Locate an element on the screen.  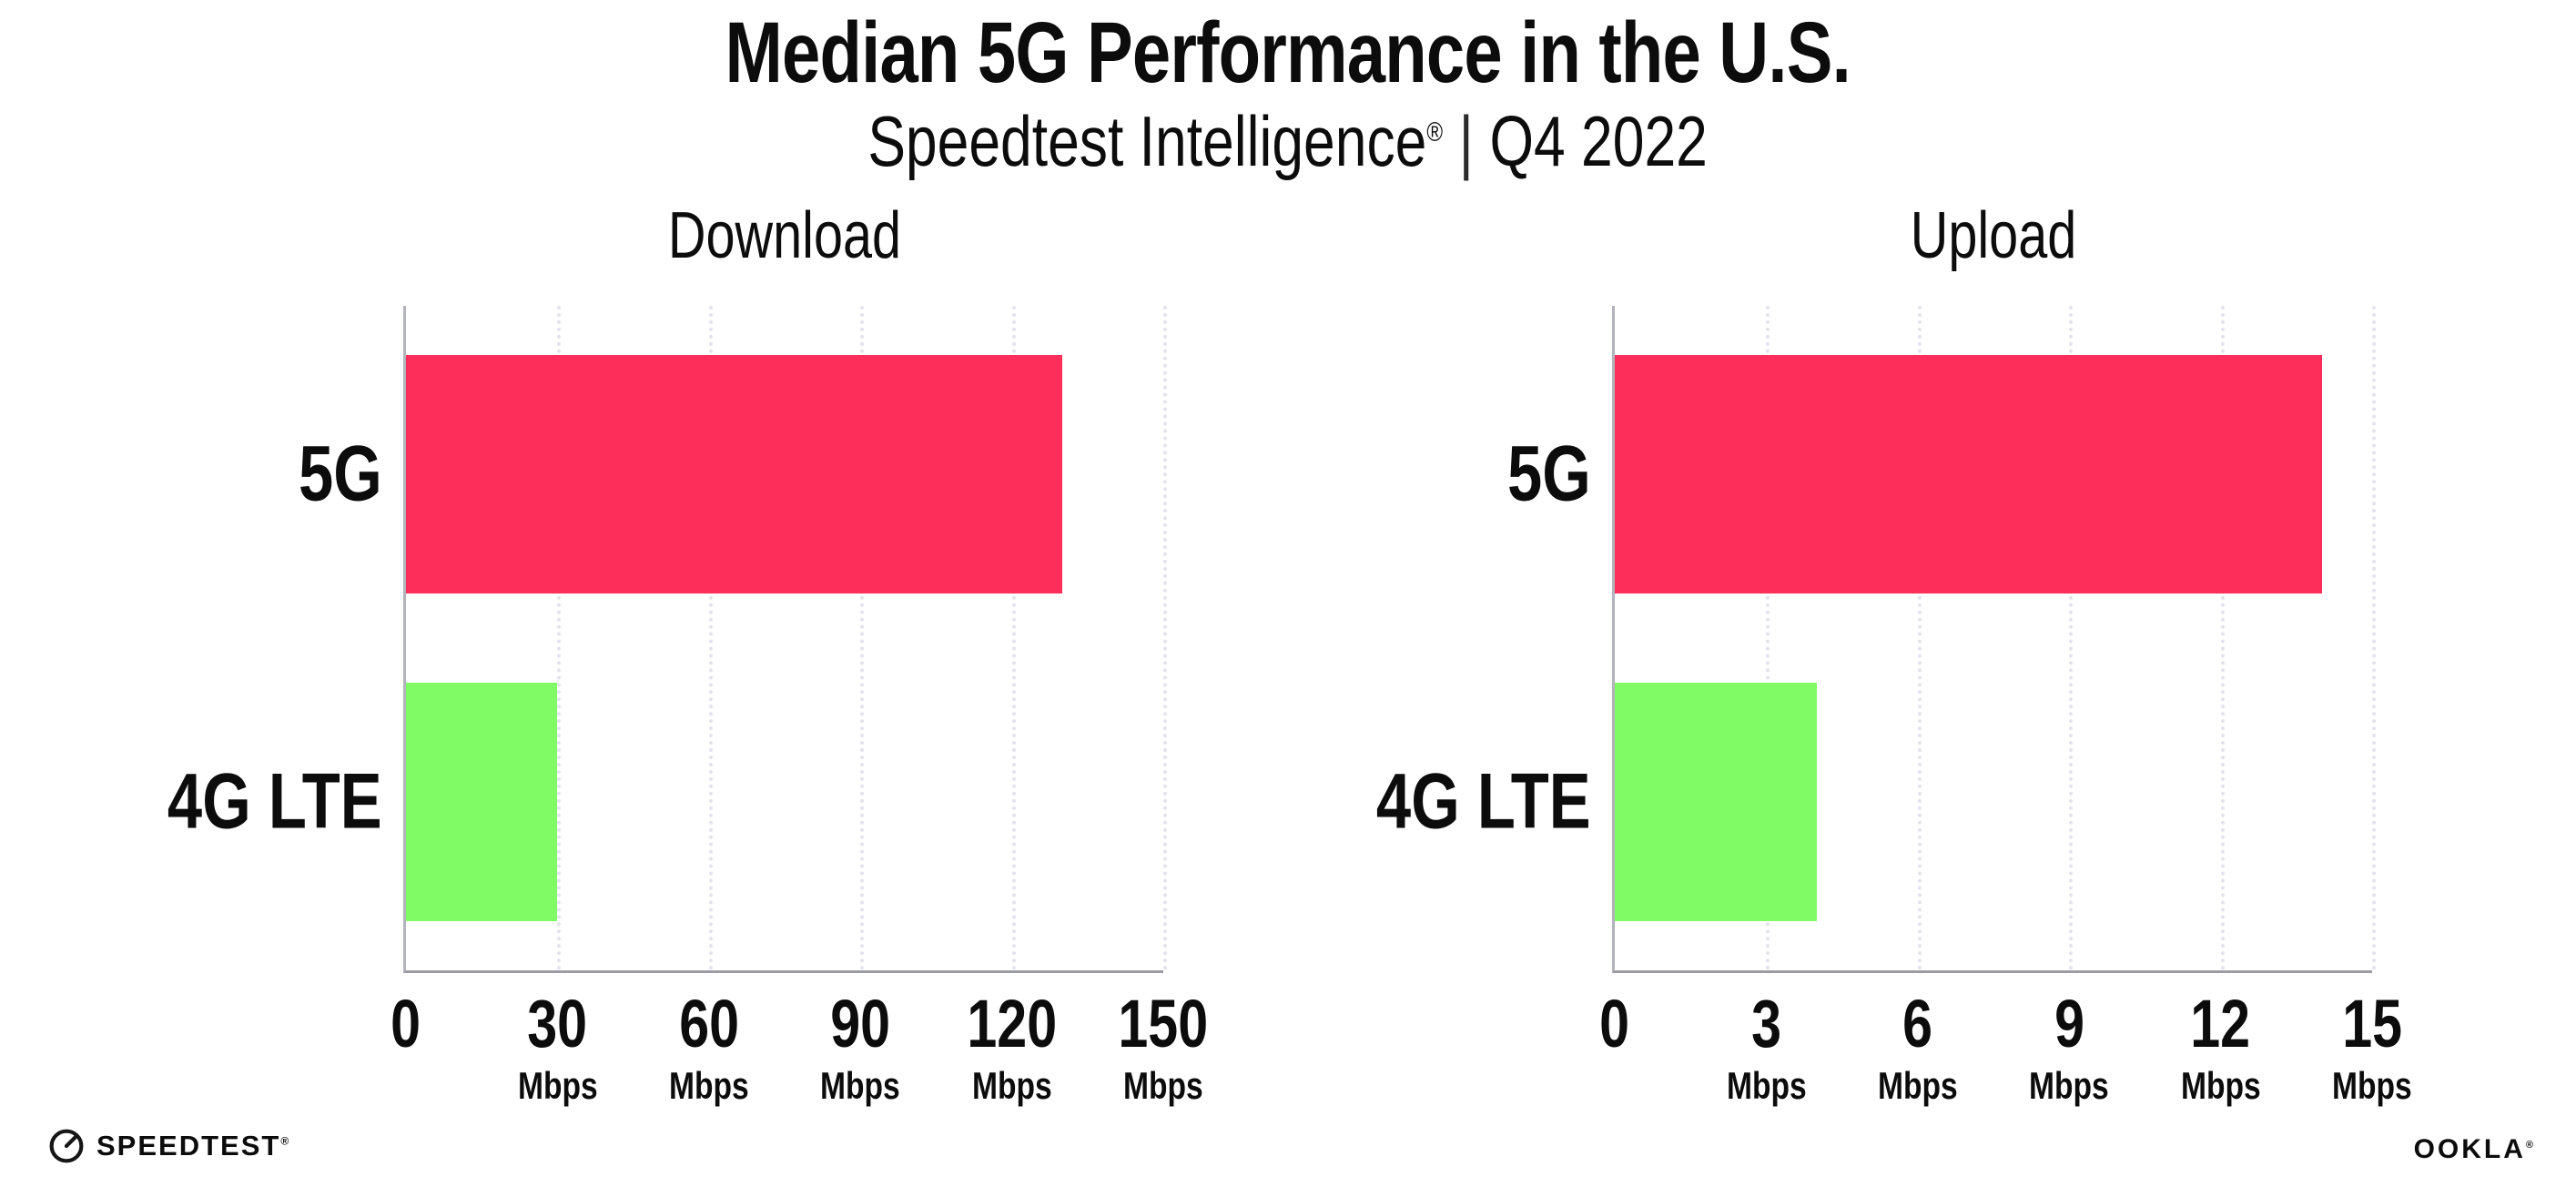
speedtest-logo-text: SPEEDTEST® is located at coordinates (193, 1146).